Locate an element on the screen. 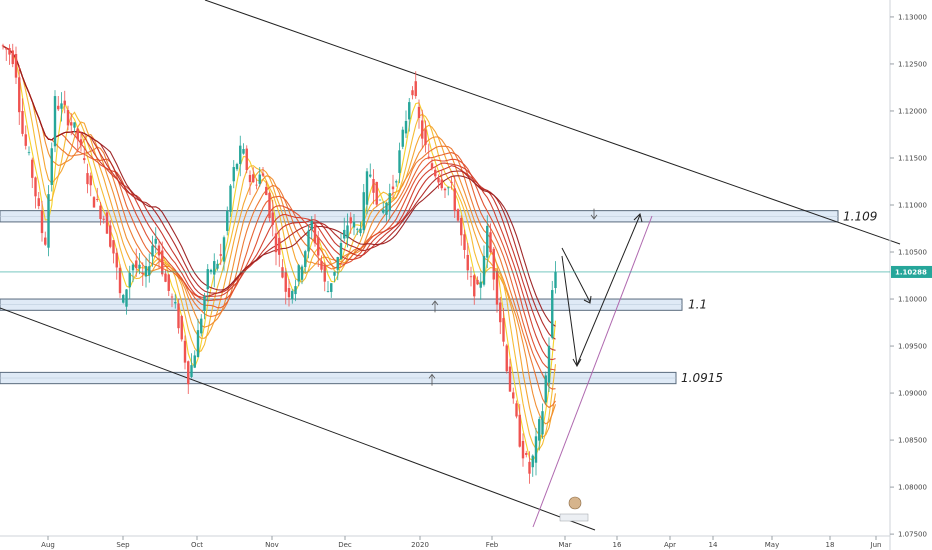  zone-labels: 1.109 1.1 1.0915 is located at coordinates (779, 297).